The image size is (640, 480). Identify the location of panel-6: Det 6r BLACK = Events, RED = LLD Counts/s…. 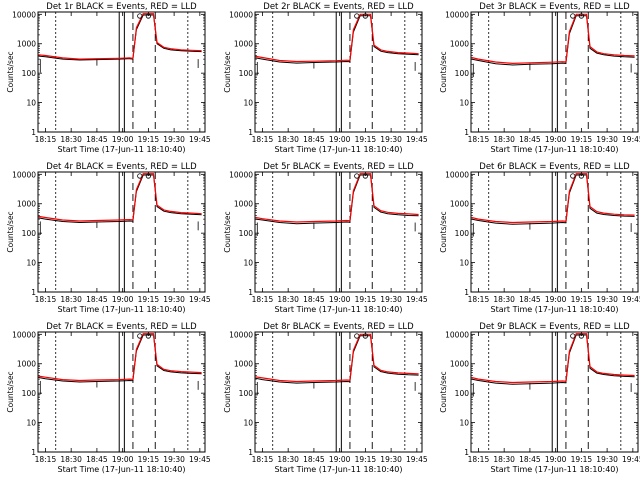
(539, 238).